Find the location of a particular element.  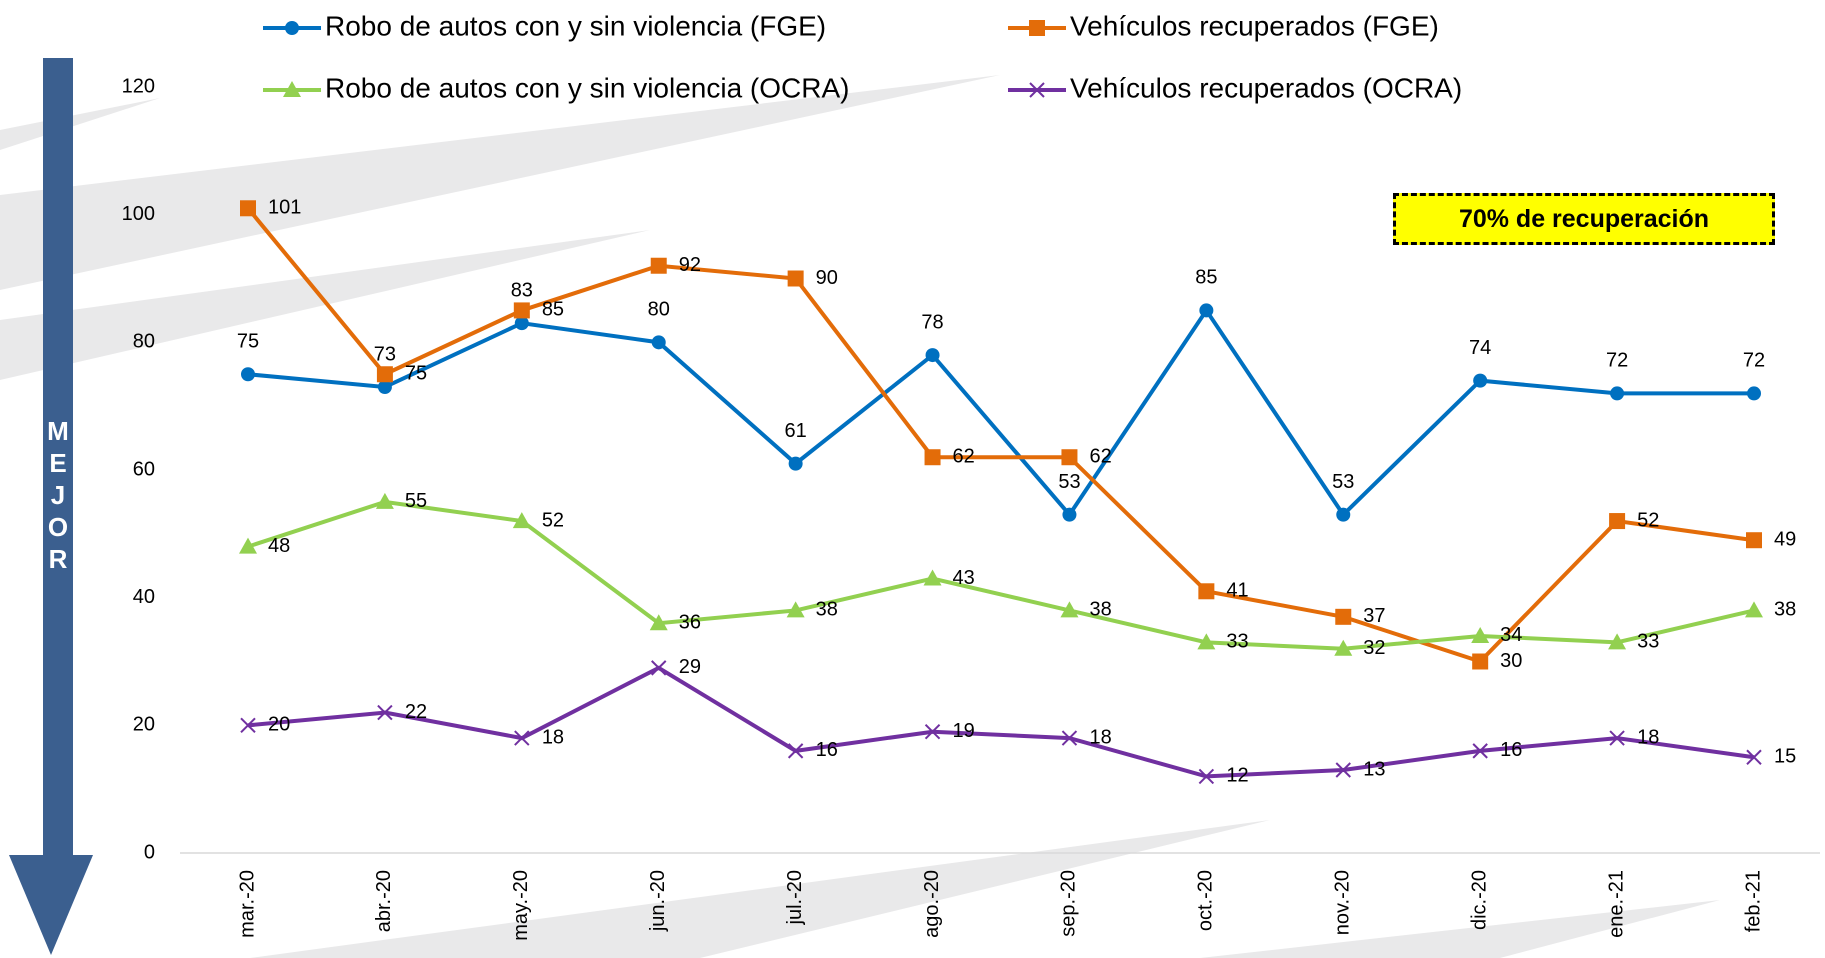

x-tick-label: oct.-20 is located at coordinates (1206, 900).